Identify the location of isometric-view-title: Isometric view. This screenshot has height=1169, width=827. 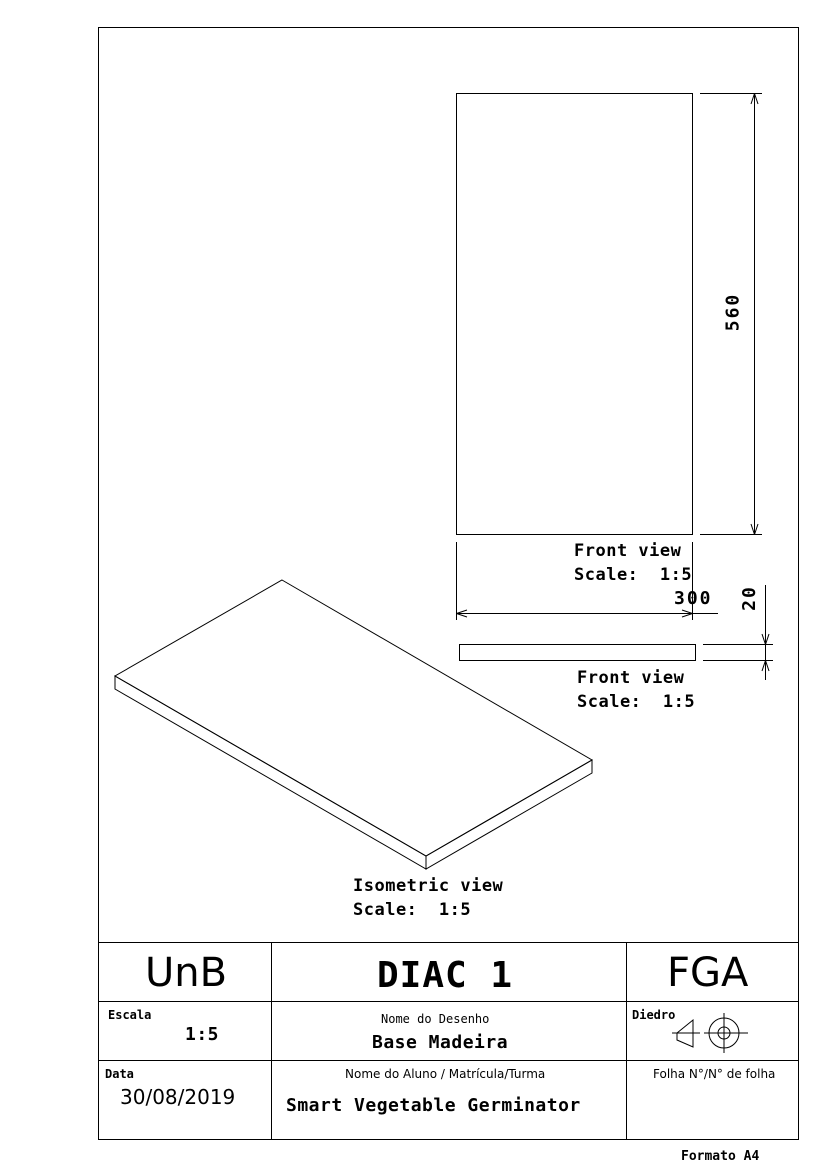
(428, 886).